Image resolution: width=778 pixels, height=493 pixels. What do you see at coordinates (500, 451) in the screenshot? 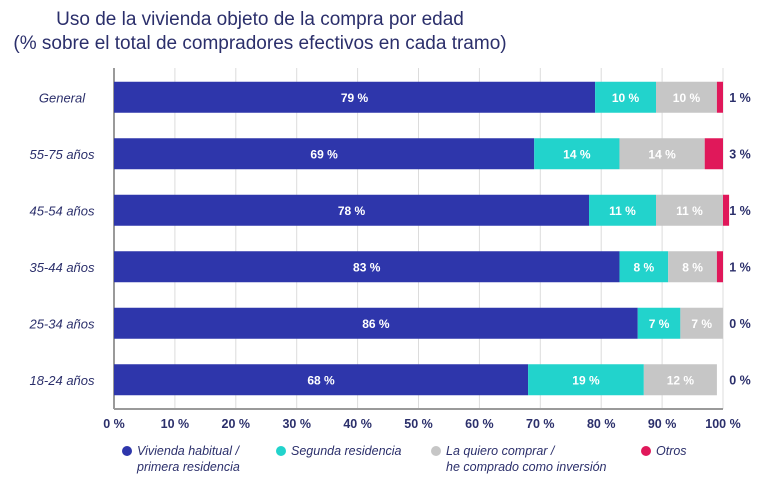
I see `legend-label-line1: La quiero comprar /` at bounding box center [500, 451].